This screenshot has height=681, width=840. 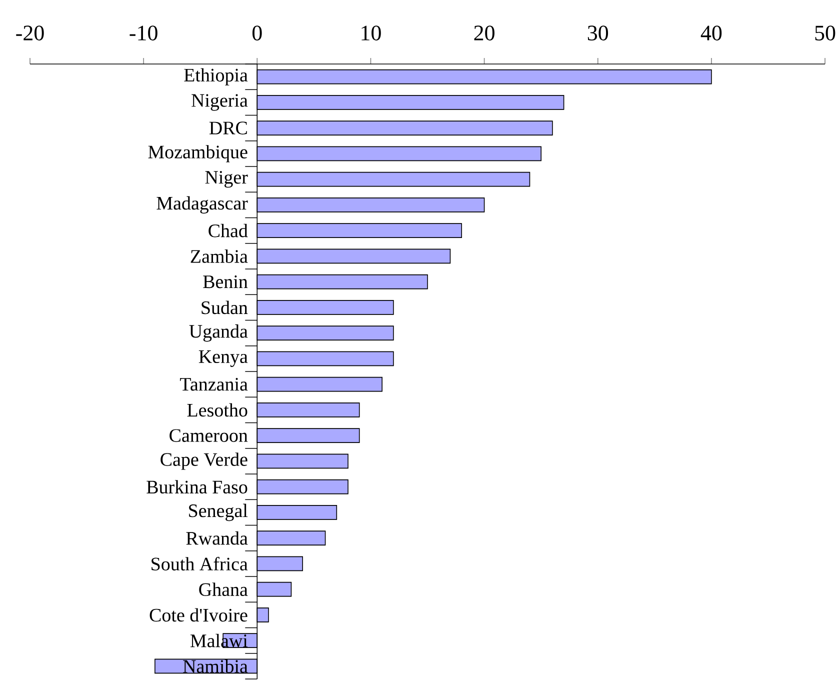 What do you see at coordinates (218, 333) in the screenshot?
I see `y-tick-label: Uganda` at bounding box center [218, 333].